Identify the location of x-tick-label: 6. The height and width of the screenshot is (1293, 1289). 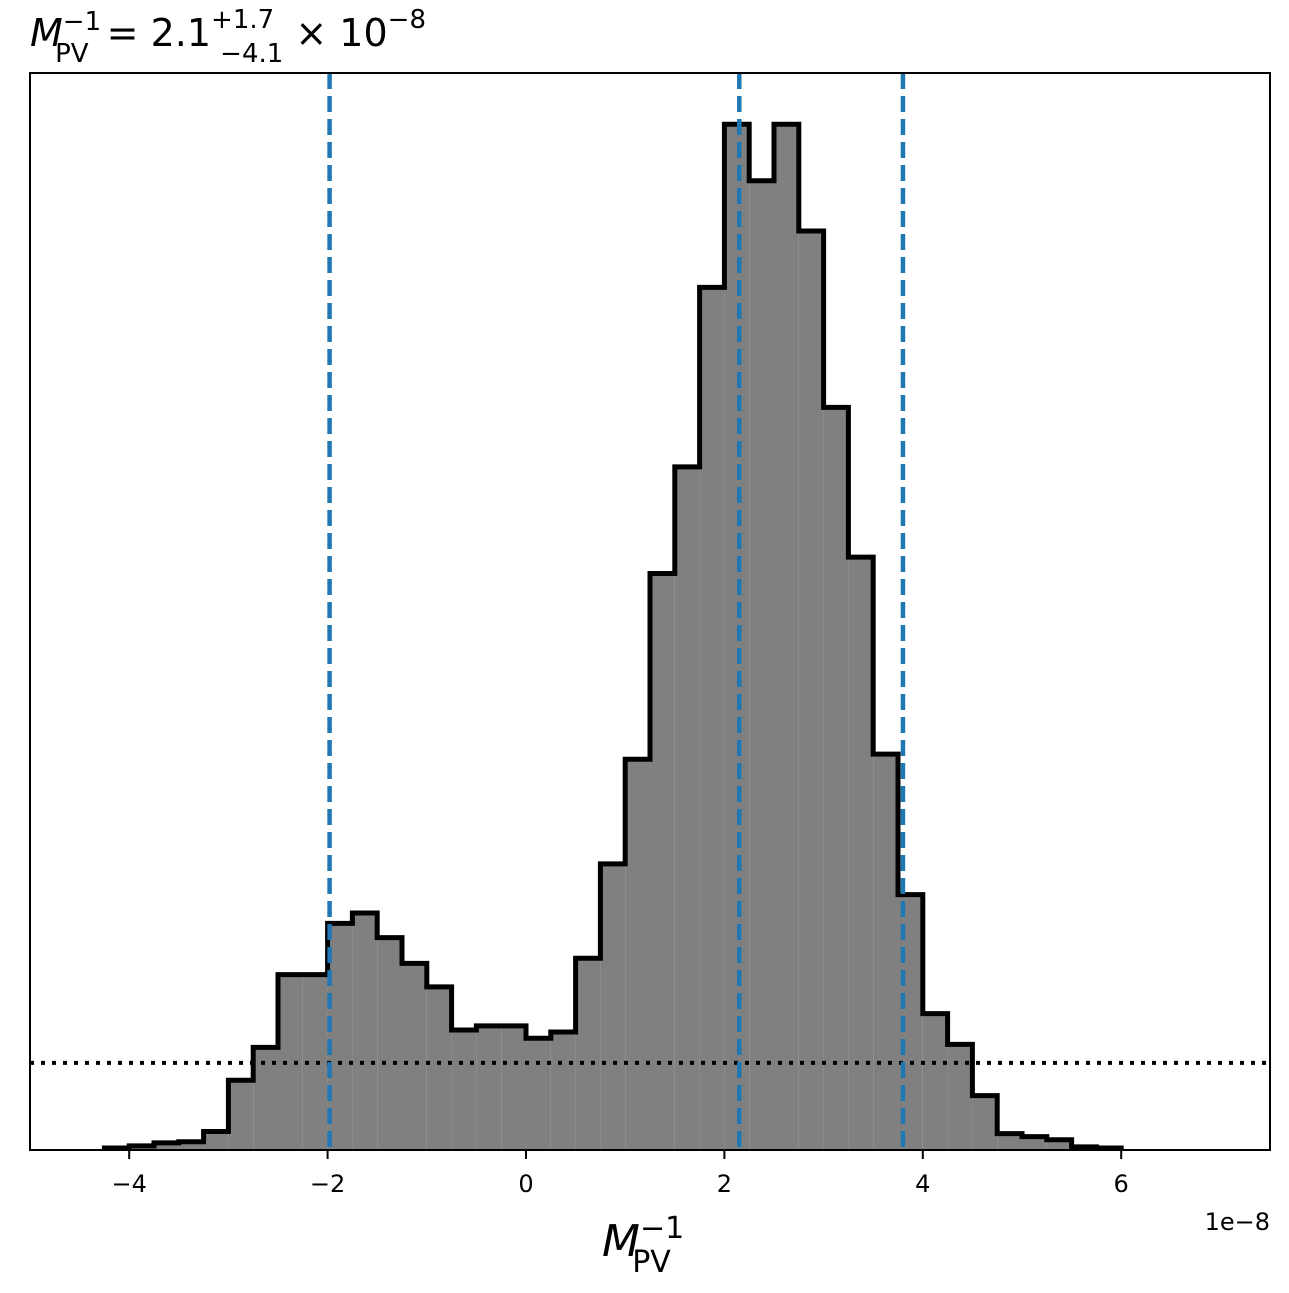
(1121, 1184).